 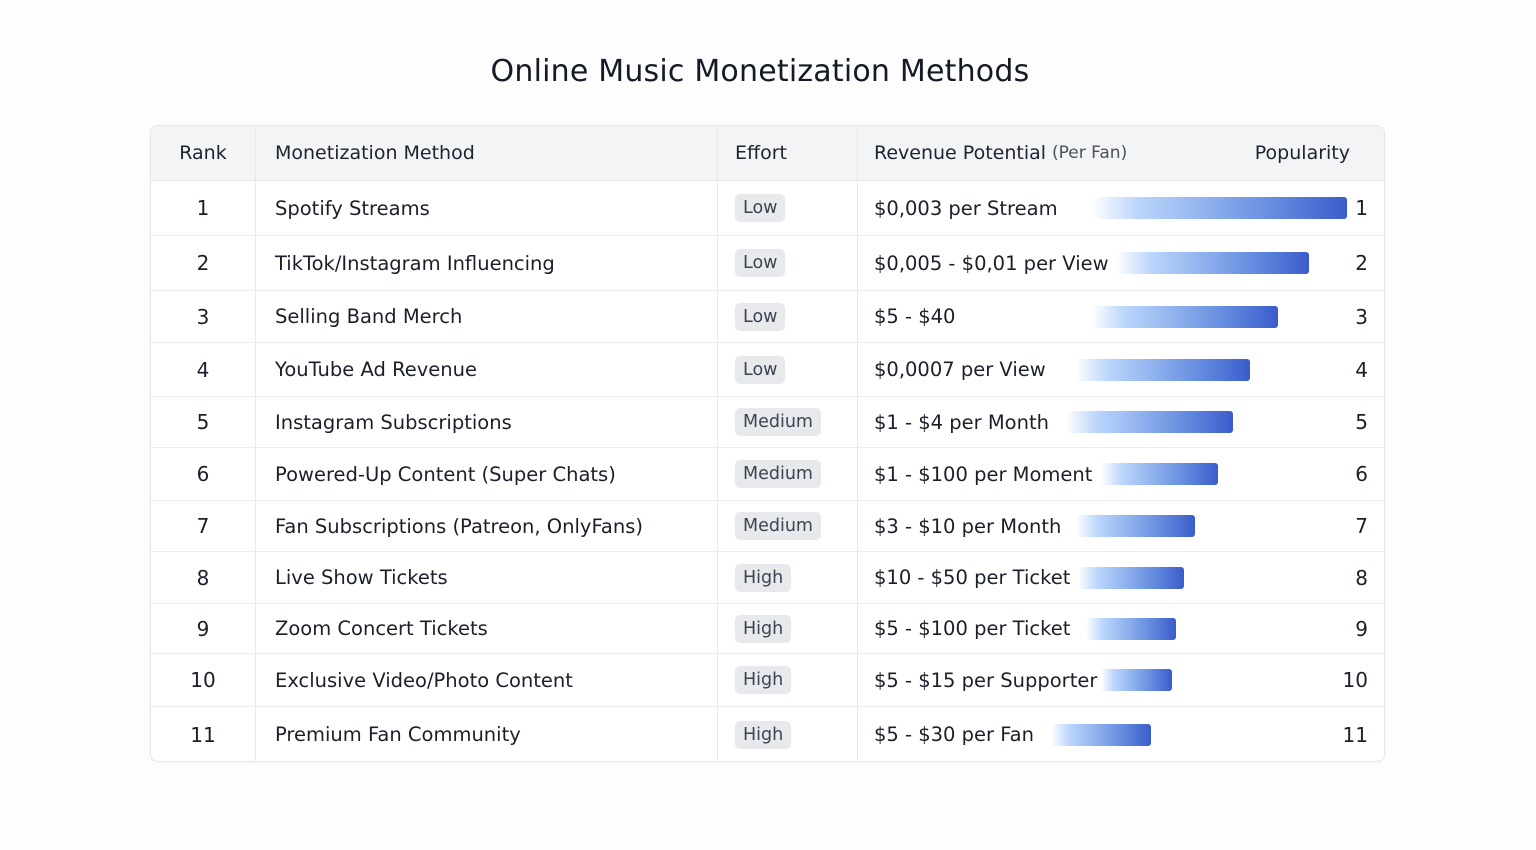 I want to click on revenue-cell: $0,0007 per View 4, so click(x=1121, y=369).